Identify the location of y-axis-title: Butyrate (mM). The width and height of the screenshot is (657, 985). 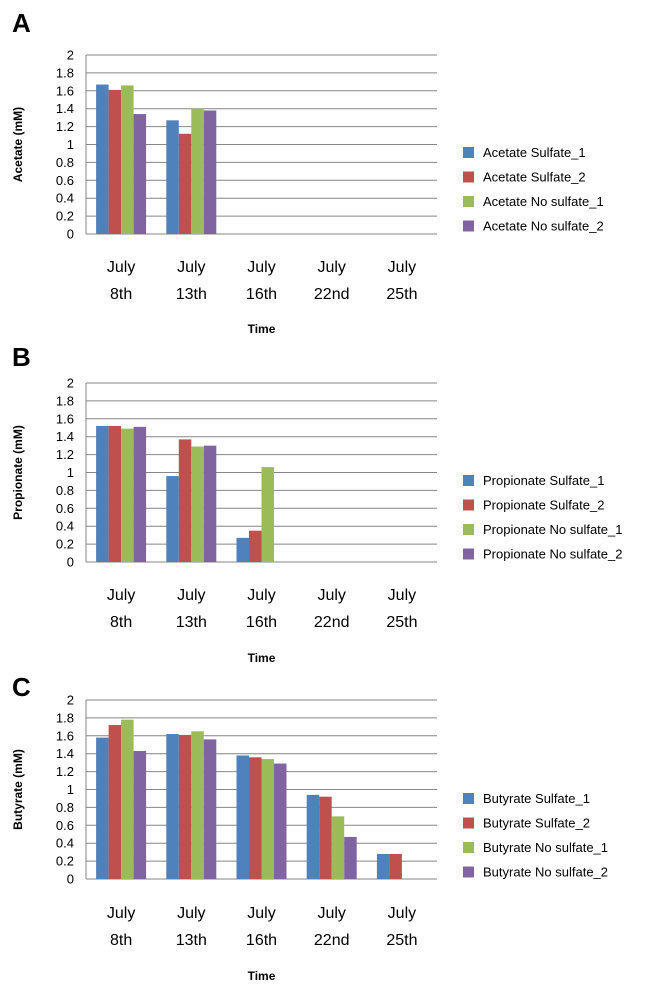
(18, 789).